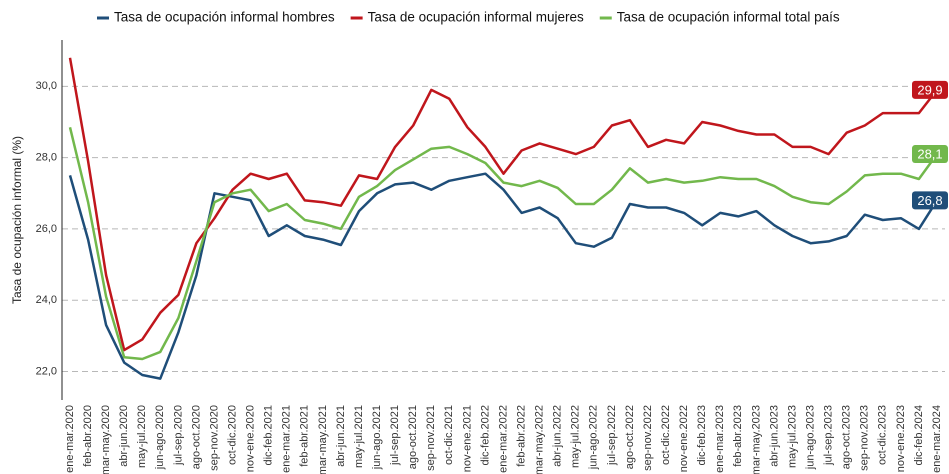 Image resolution: width=949 pixels, height=474 pixels. Describe the element at coordinates (46, 229) in the screenshot. I see `y-tick-label: 26,0` at that location.